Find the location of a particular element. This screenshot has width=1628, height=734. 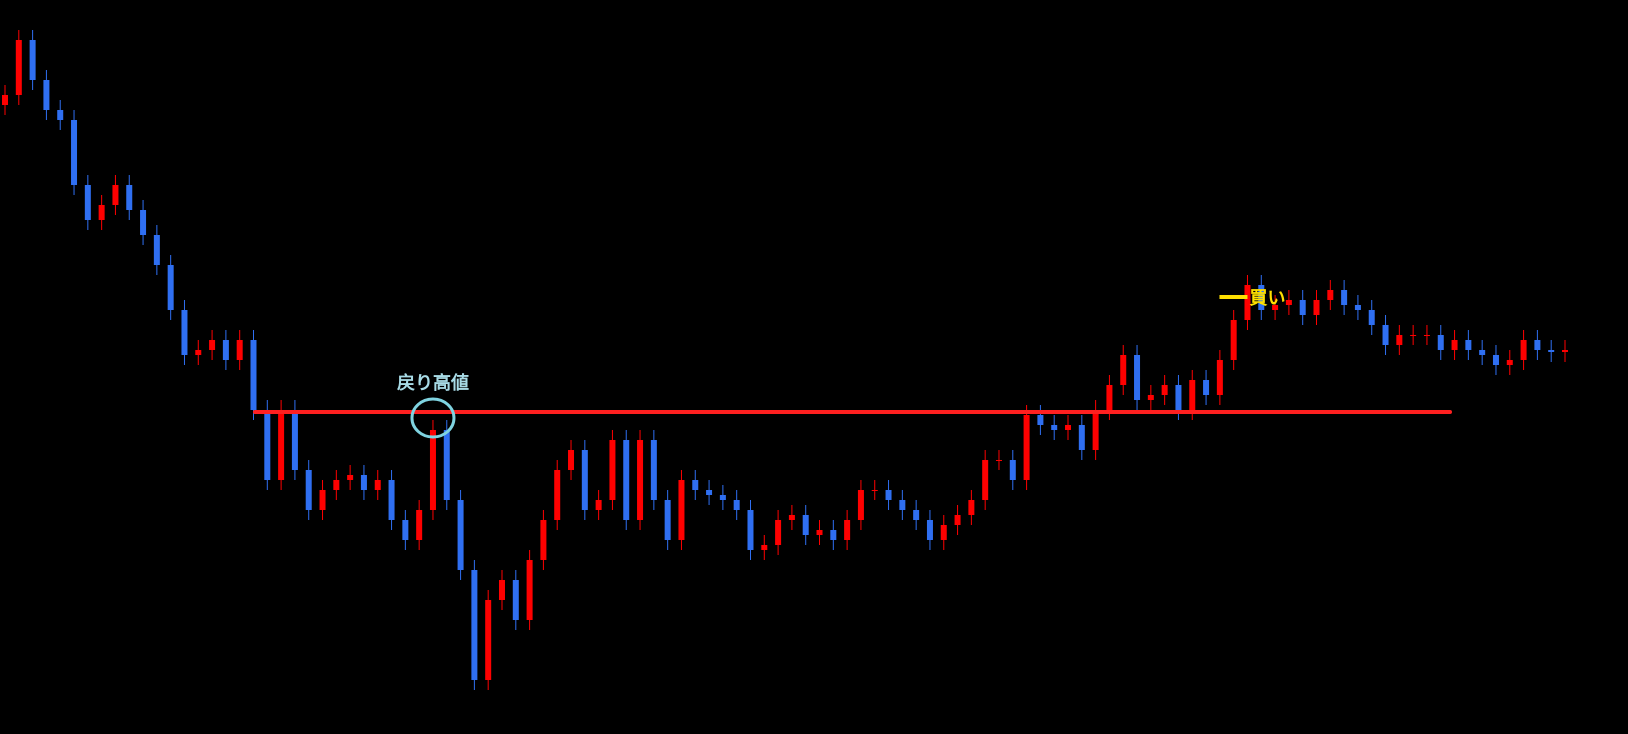

level-annotation: 戻り高値 is located at coordinates (433, 383).